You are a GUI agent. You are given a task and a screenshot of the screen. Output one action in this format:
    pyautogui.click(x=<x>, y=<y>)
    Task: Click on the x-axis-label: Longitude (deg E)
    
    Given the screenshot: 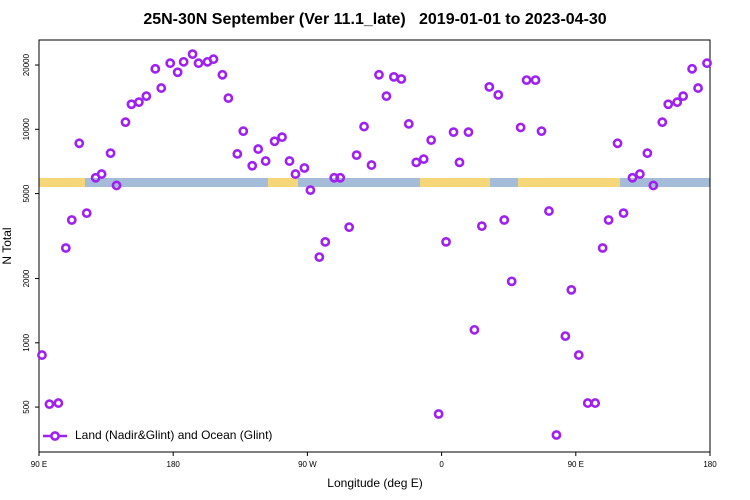 What is the action you would take?
    pyautogui.click(x=374, y=483)
    